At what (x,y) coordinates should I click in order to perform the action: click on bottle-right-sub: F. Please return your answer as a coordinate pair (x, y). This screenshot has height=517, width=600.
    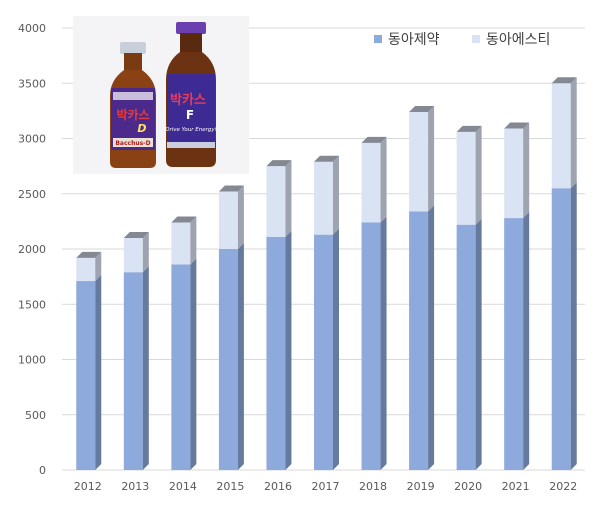
    Looking at the image, I should click on (190, 115).